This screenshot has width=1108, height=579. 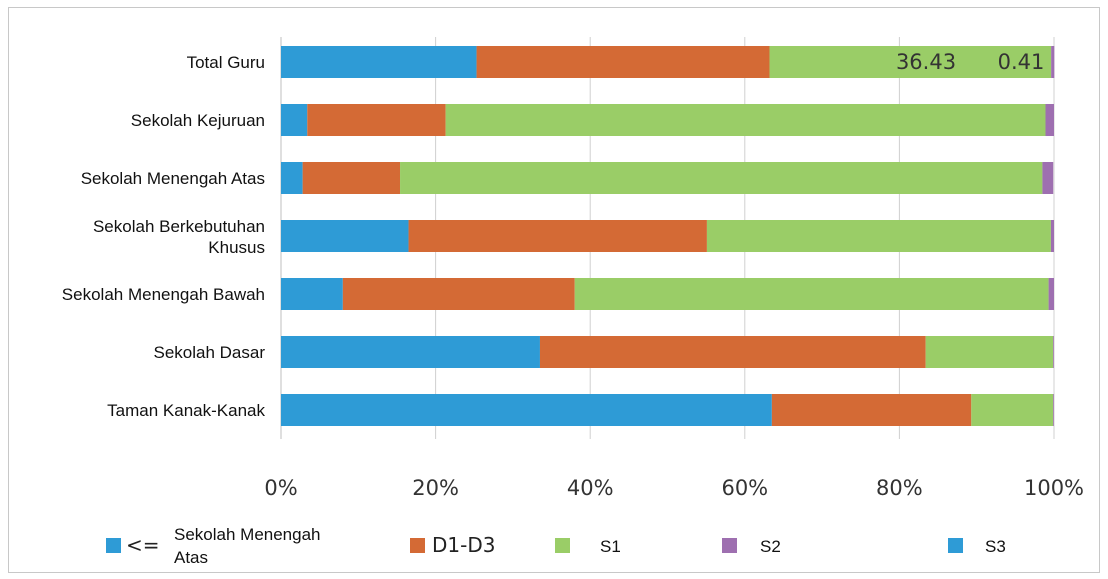 I want to click on bar-sekolah-dasar-d1-d3, so click(x=732, y=352).